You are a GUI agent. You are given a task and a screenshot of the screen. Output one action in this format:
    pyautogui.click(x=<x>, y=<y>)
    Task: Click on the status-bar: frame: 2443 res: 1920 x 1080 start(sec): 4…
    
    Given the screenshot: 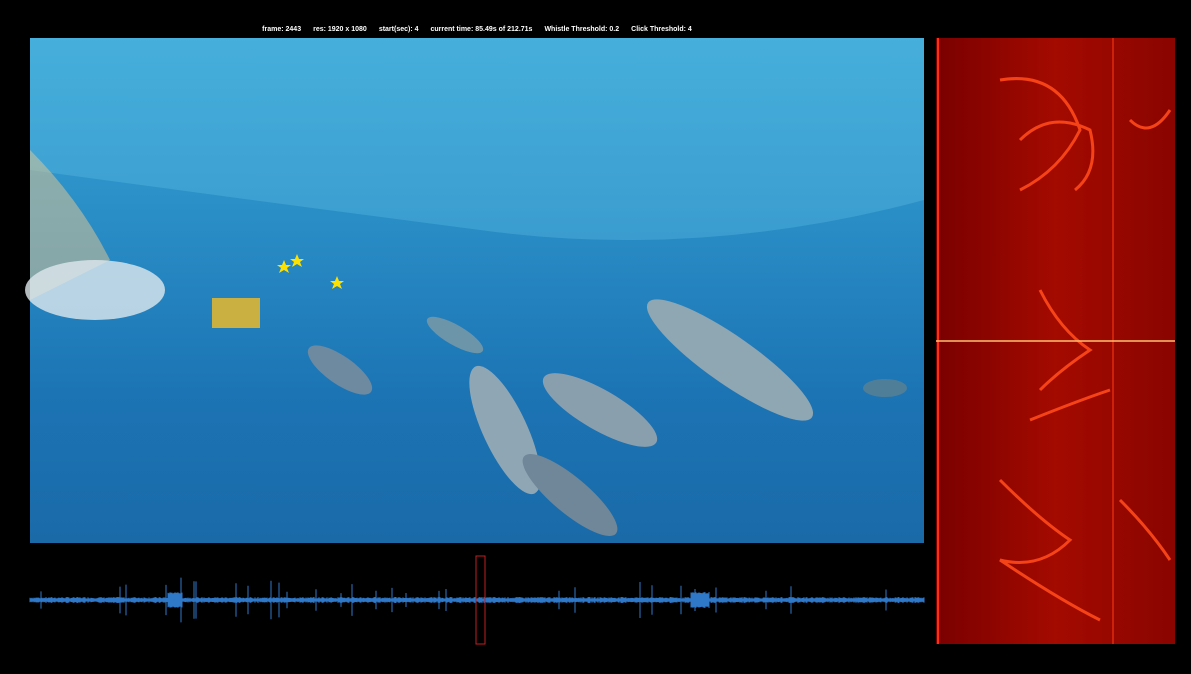 What is the action you would take?
    pyautogui.click(x=477, y=29)
    